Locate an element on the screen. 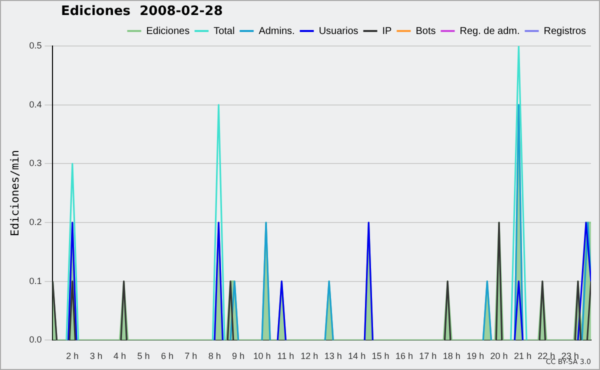 The width and height of the screenshot is (600, 370). x-tick-label: 16 h is located at coordinates (404, 356).